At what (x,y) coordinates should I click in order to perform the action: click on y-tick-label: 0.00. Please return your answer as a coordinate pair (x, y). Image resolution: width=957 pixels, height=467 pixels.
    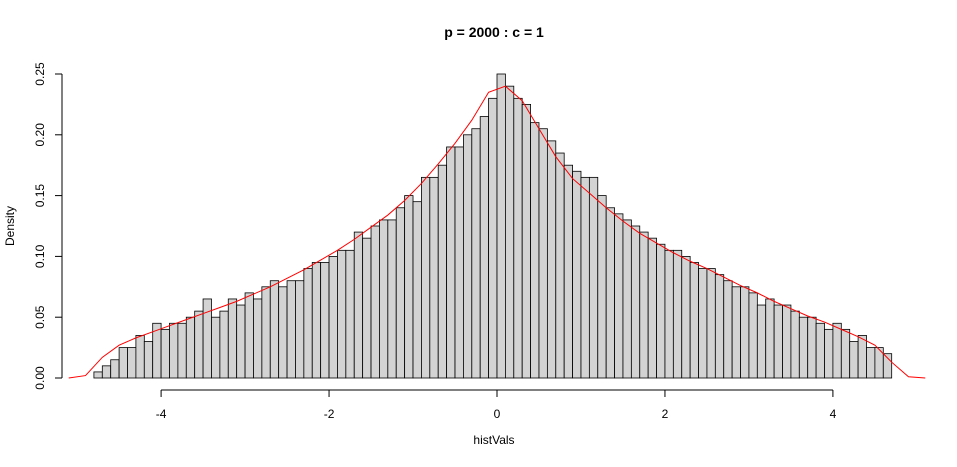
    Looking at the image, I should click on (40, 378).